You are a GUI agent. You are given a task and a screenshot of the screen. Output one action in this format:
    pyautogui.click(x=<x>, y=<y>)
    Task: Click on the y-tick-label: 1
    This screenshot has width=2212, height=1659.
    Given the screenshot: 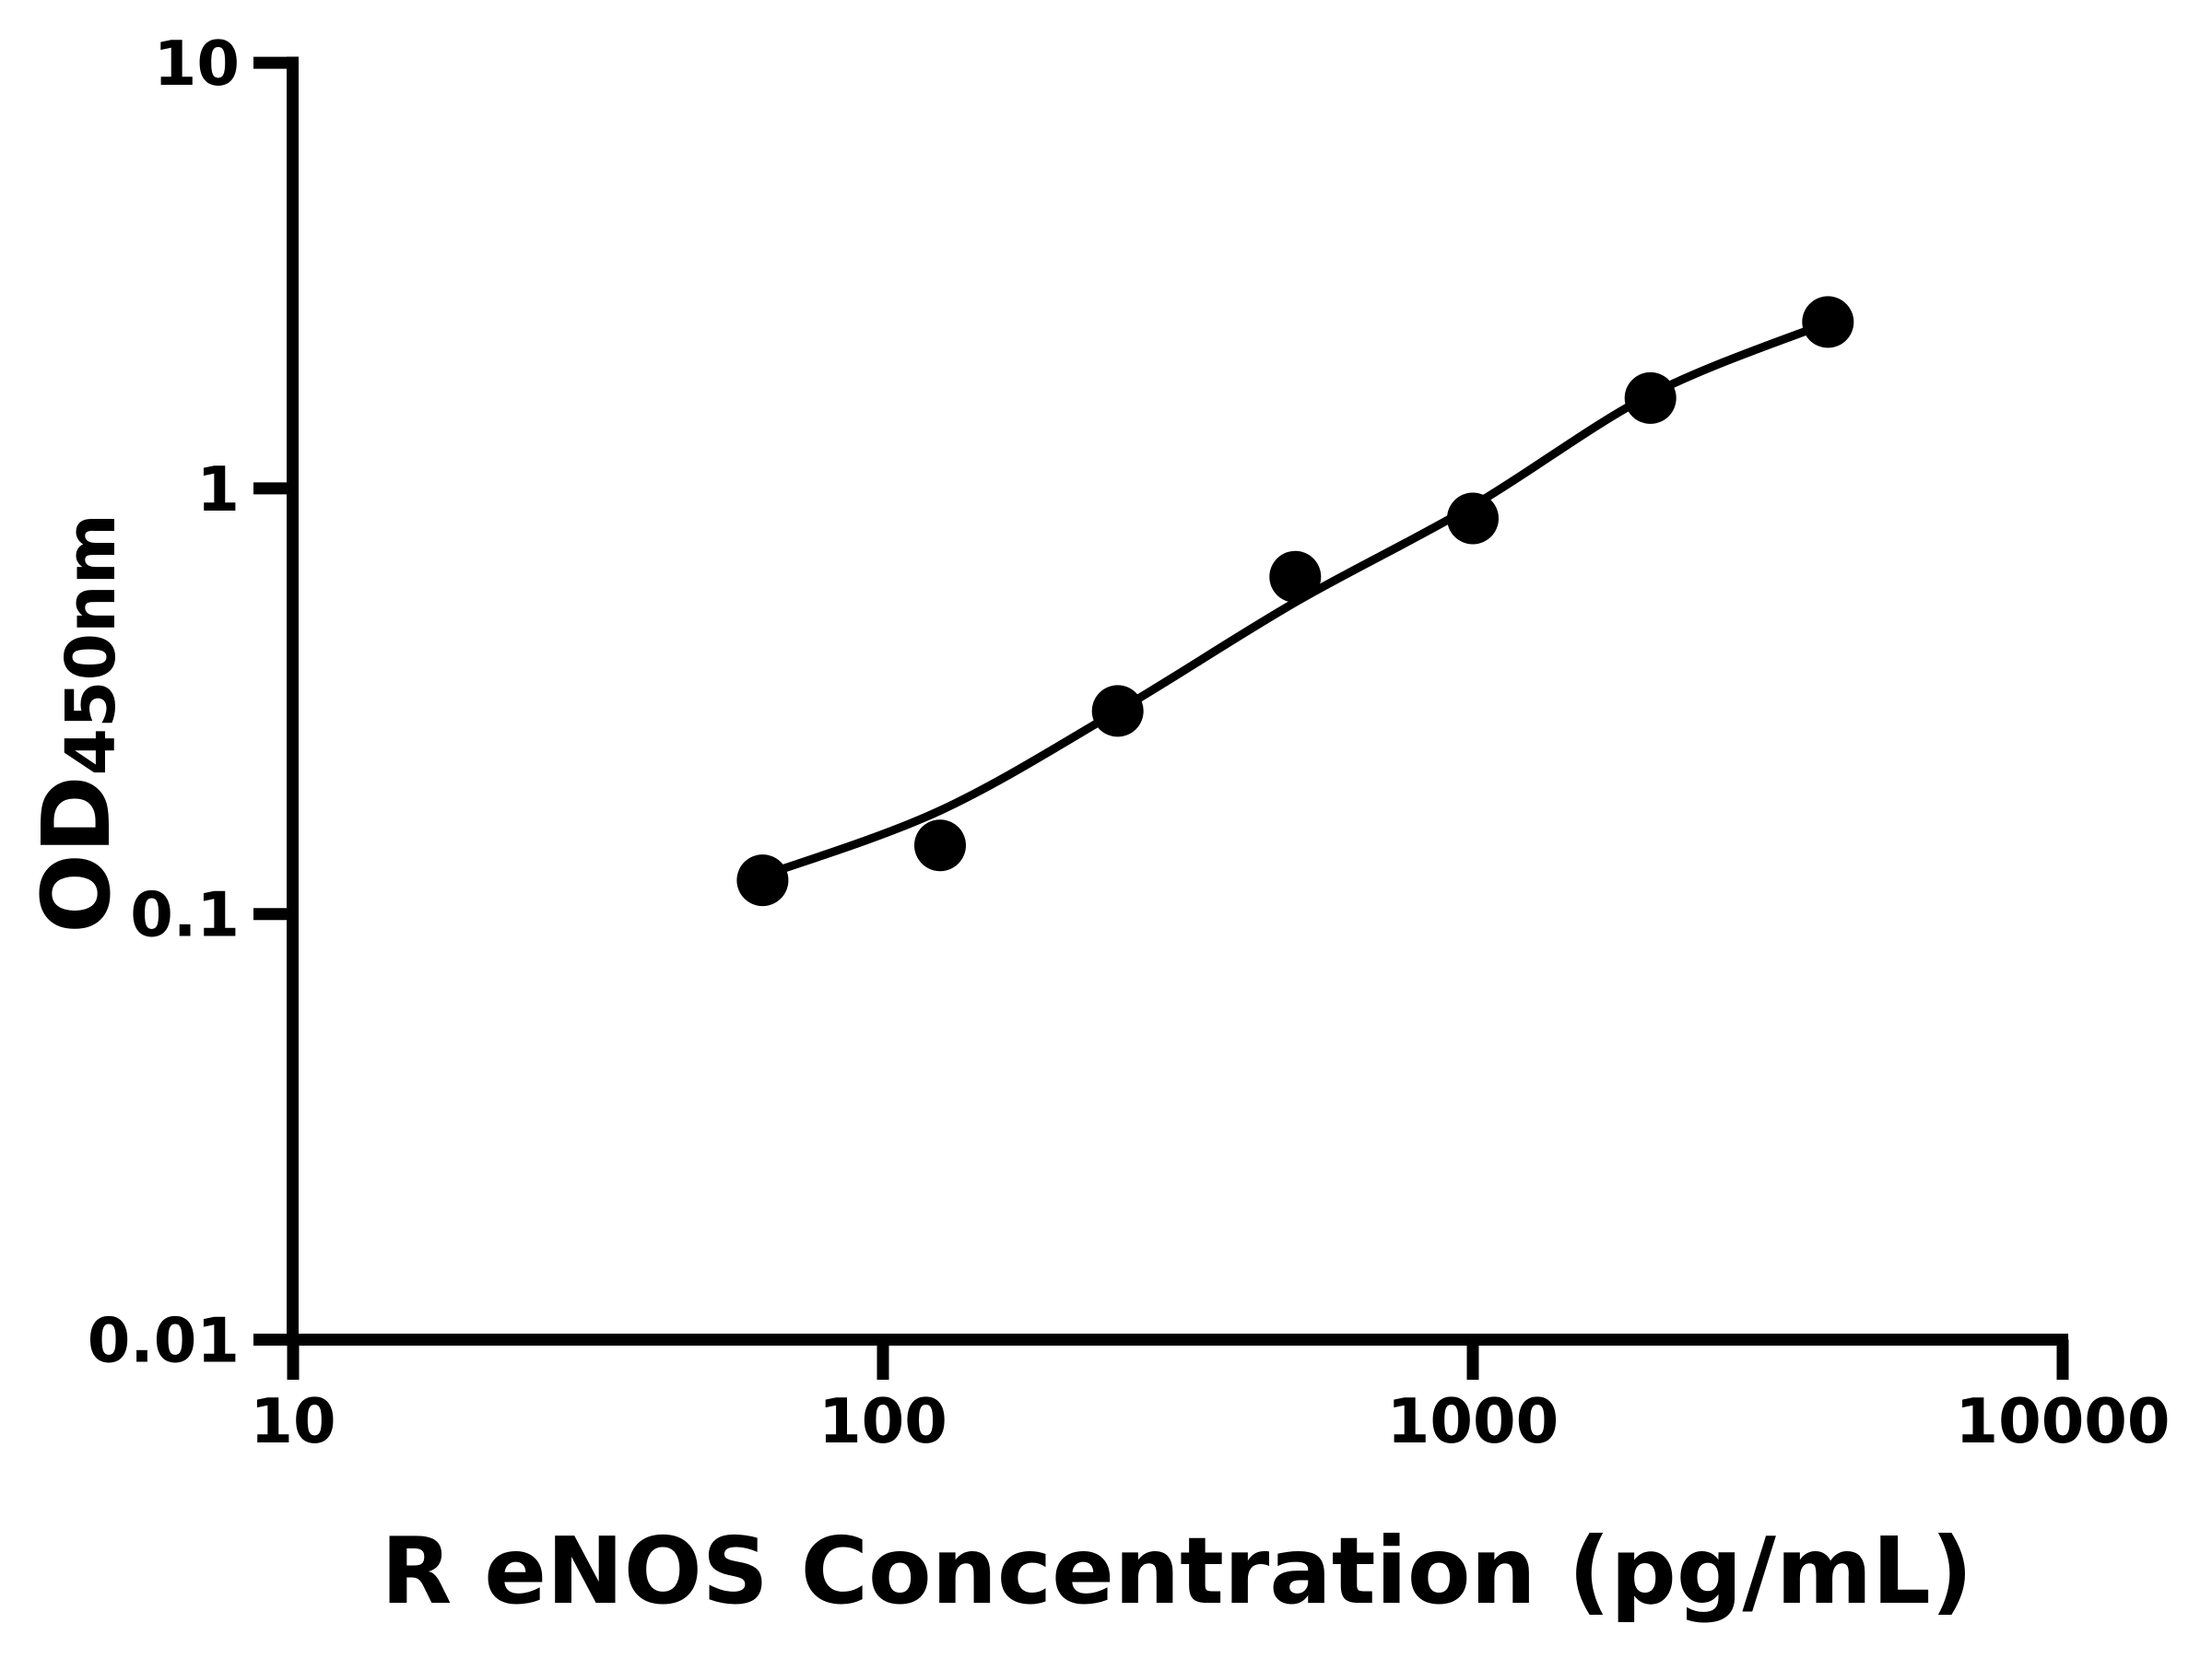 What is the action you would take?
    pyautogui.click(x=218, y=489)
    